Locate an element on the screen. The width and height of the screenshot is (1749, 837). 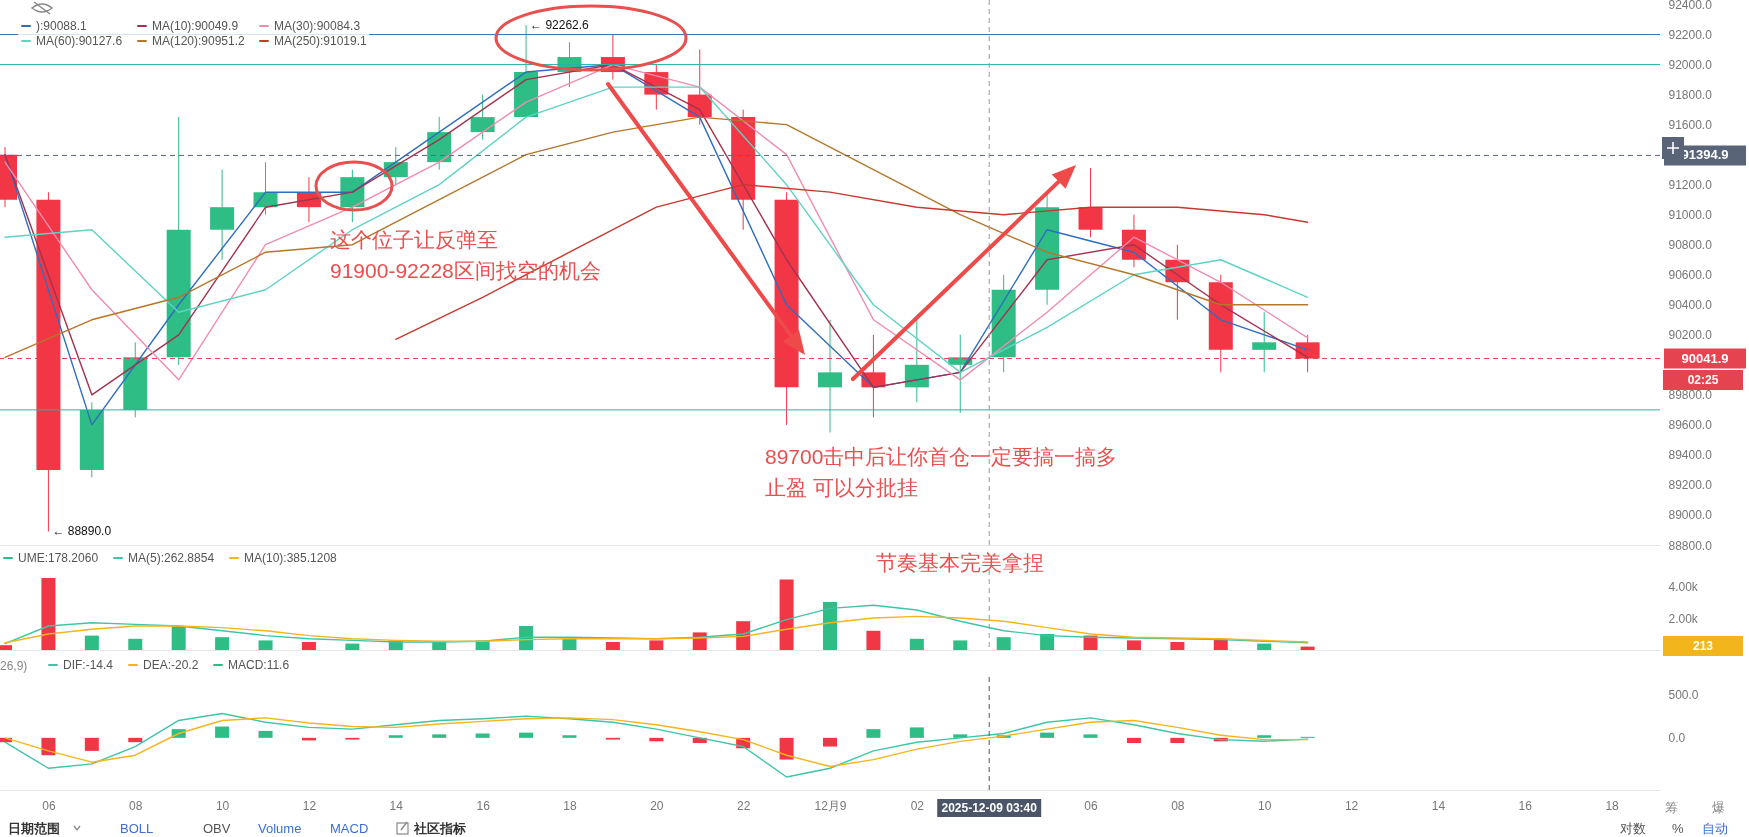
text: 26,9) is located at coordinates (14, 666).